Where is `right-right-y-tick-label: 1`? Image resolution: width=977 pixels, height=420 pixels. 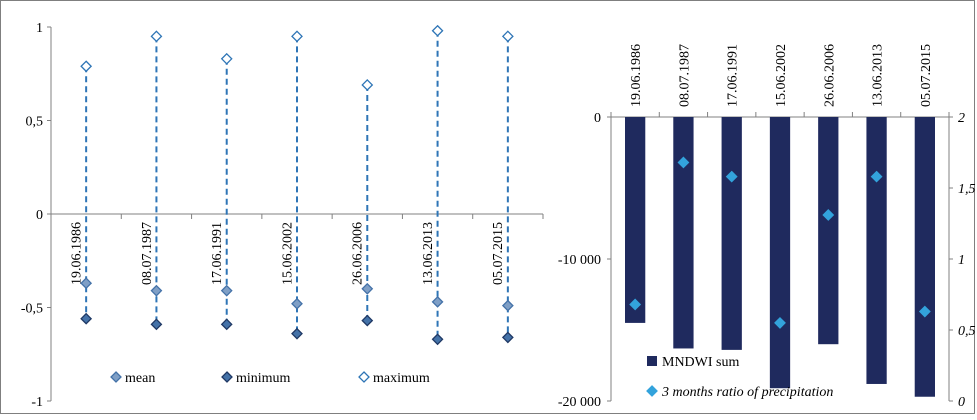 right-right-y-tick-label: 1 is located at coordinates (961, 260).